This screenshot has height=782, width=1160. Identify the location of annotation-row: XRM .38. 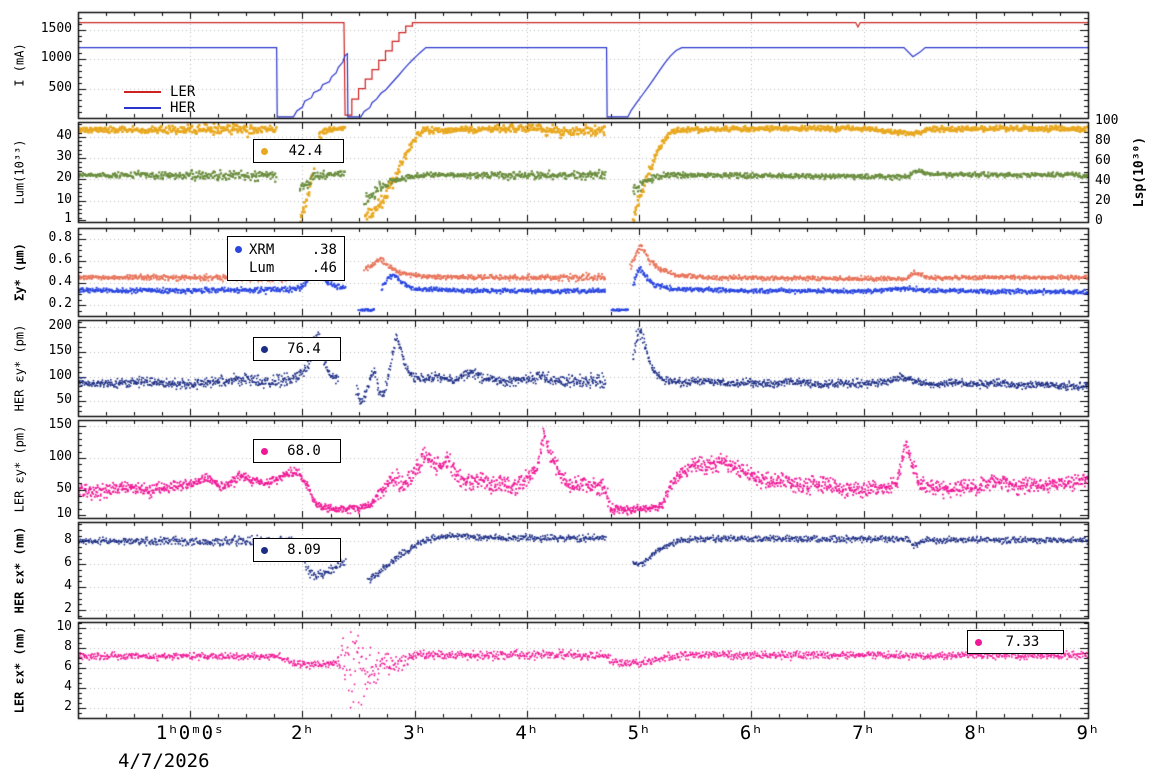
(286, 250).